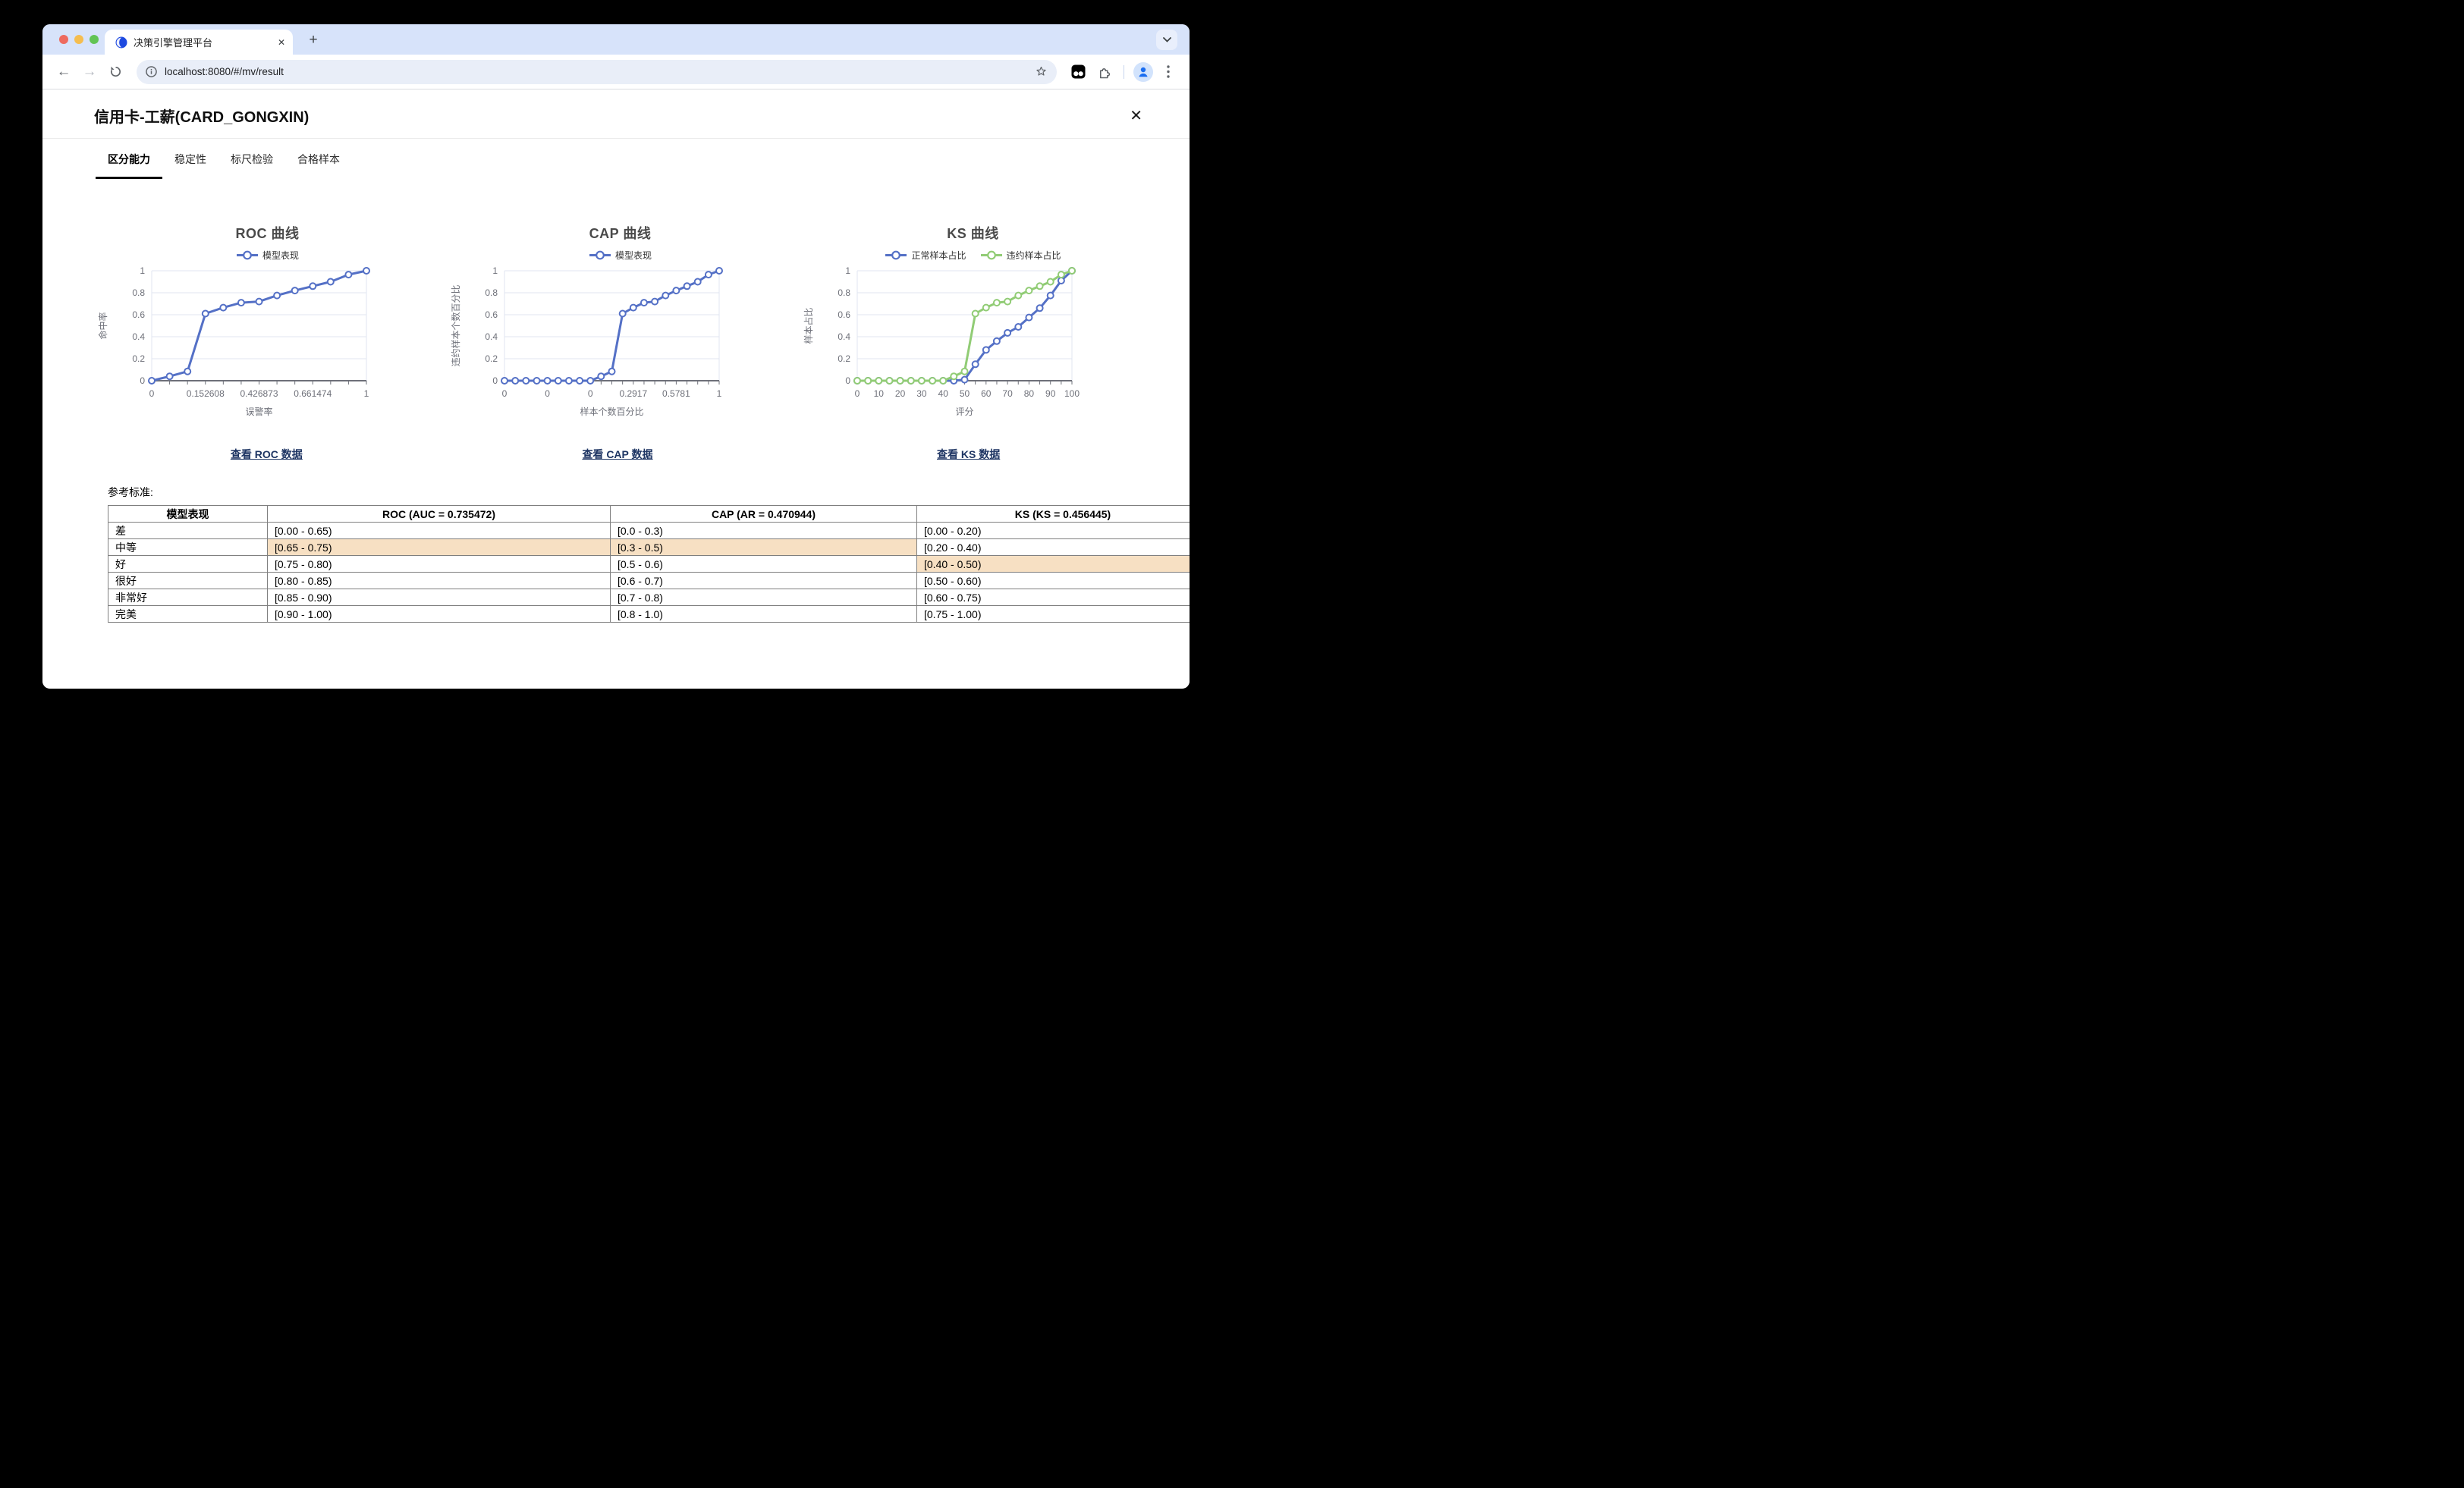 The image size is (2464, 1488). What do you see at coordinates (199, 42) in the screenshot?
I see `browser-tab: 决策引擎管理平台 ✕` at bounding box center [199, 42].